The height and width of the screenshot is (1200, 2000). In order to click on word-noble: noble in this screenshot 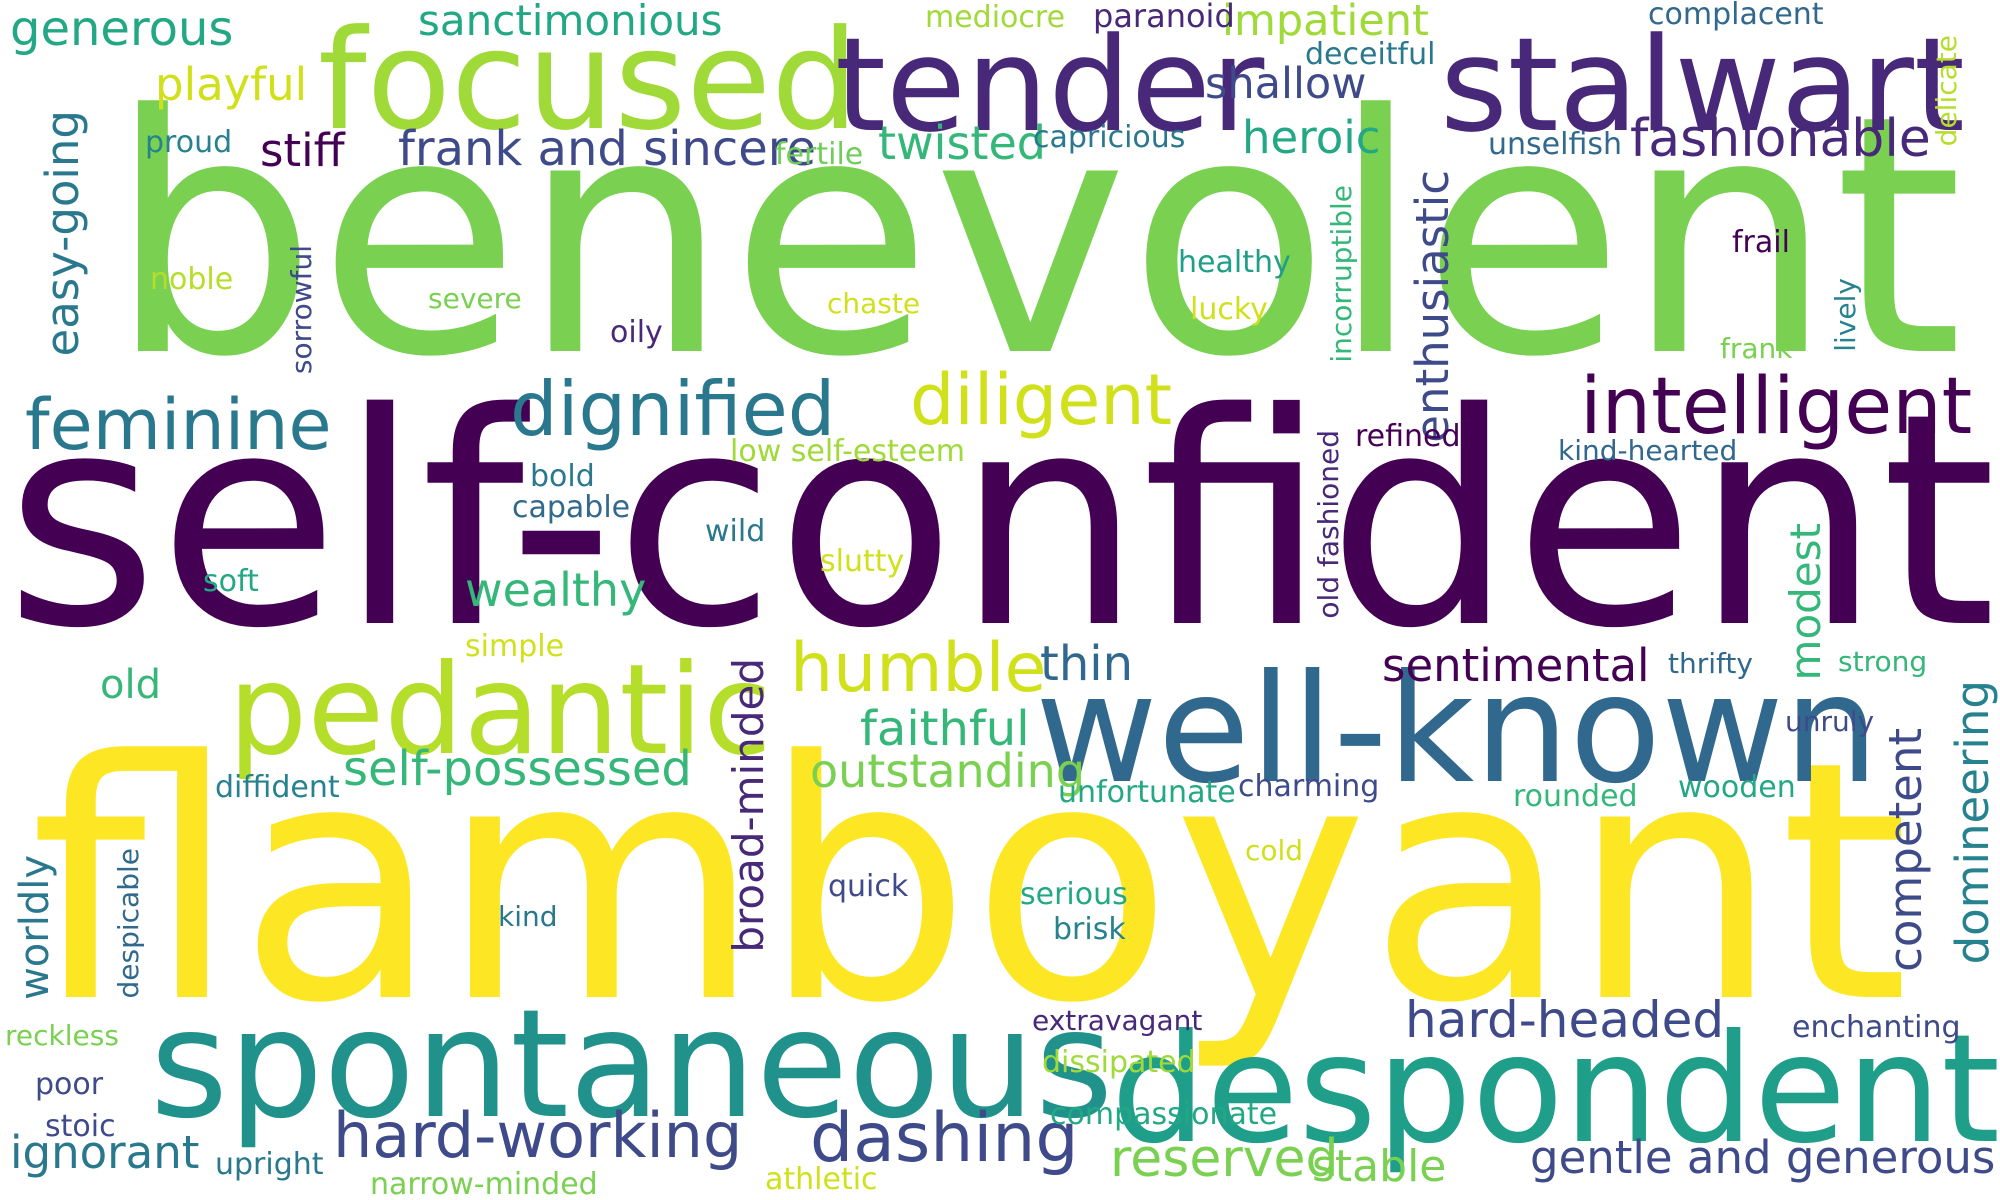, I will do `click(192, 279)`.